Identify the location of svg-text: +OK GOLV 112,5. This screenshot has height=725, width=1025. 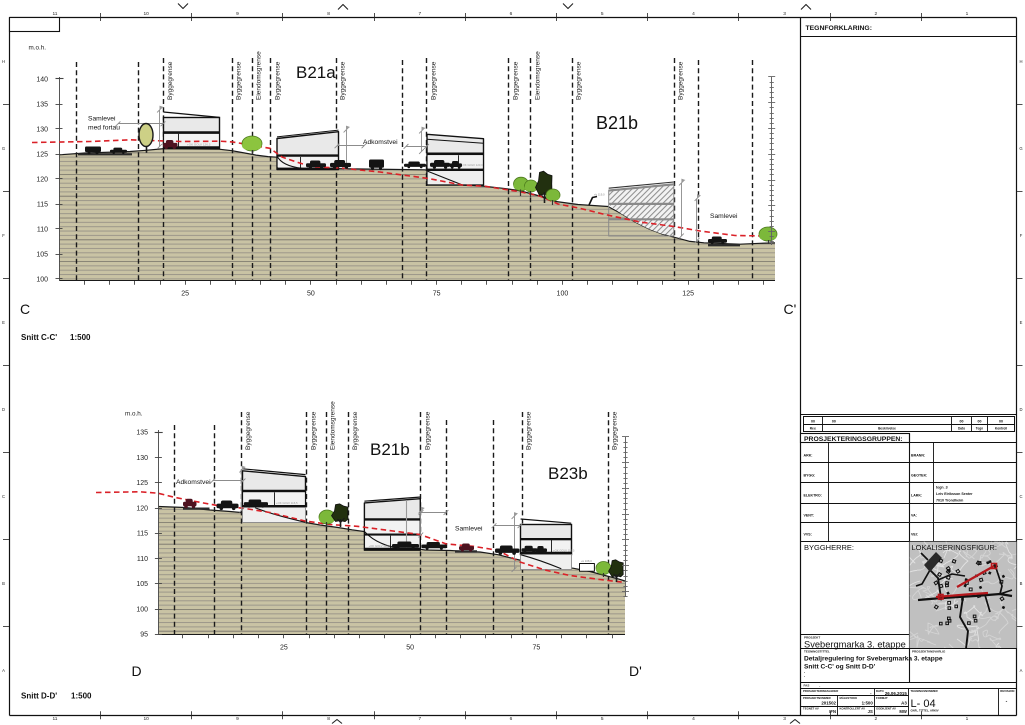
(380, 546).